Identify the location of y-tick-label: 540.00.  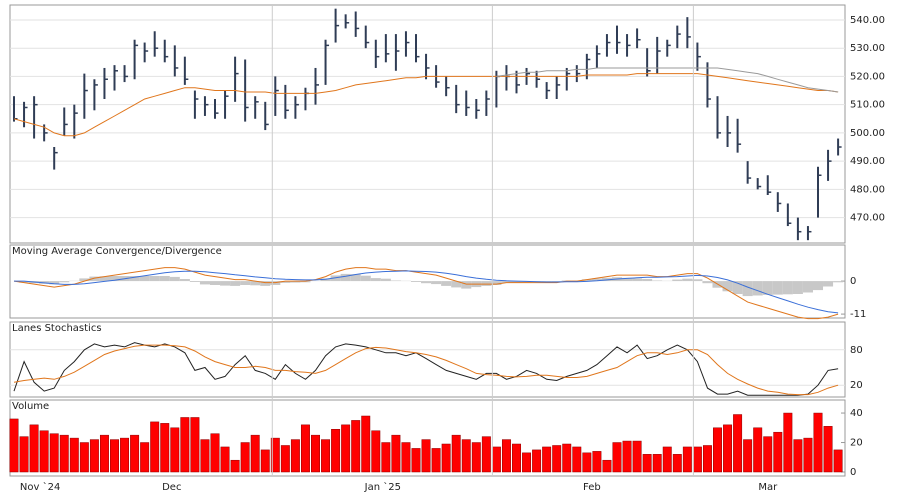
(867, 20).